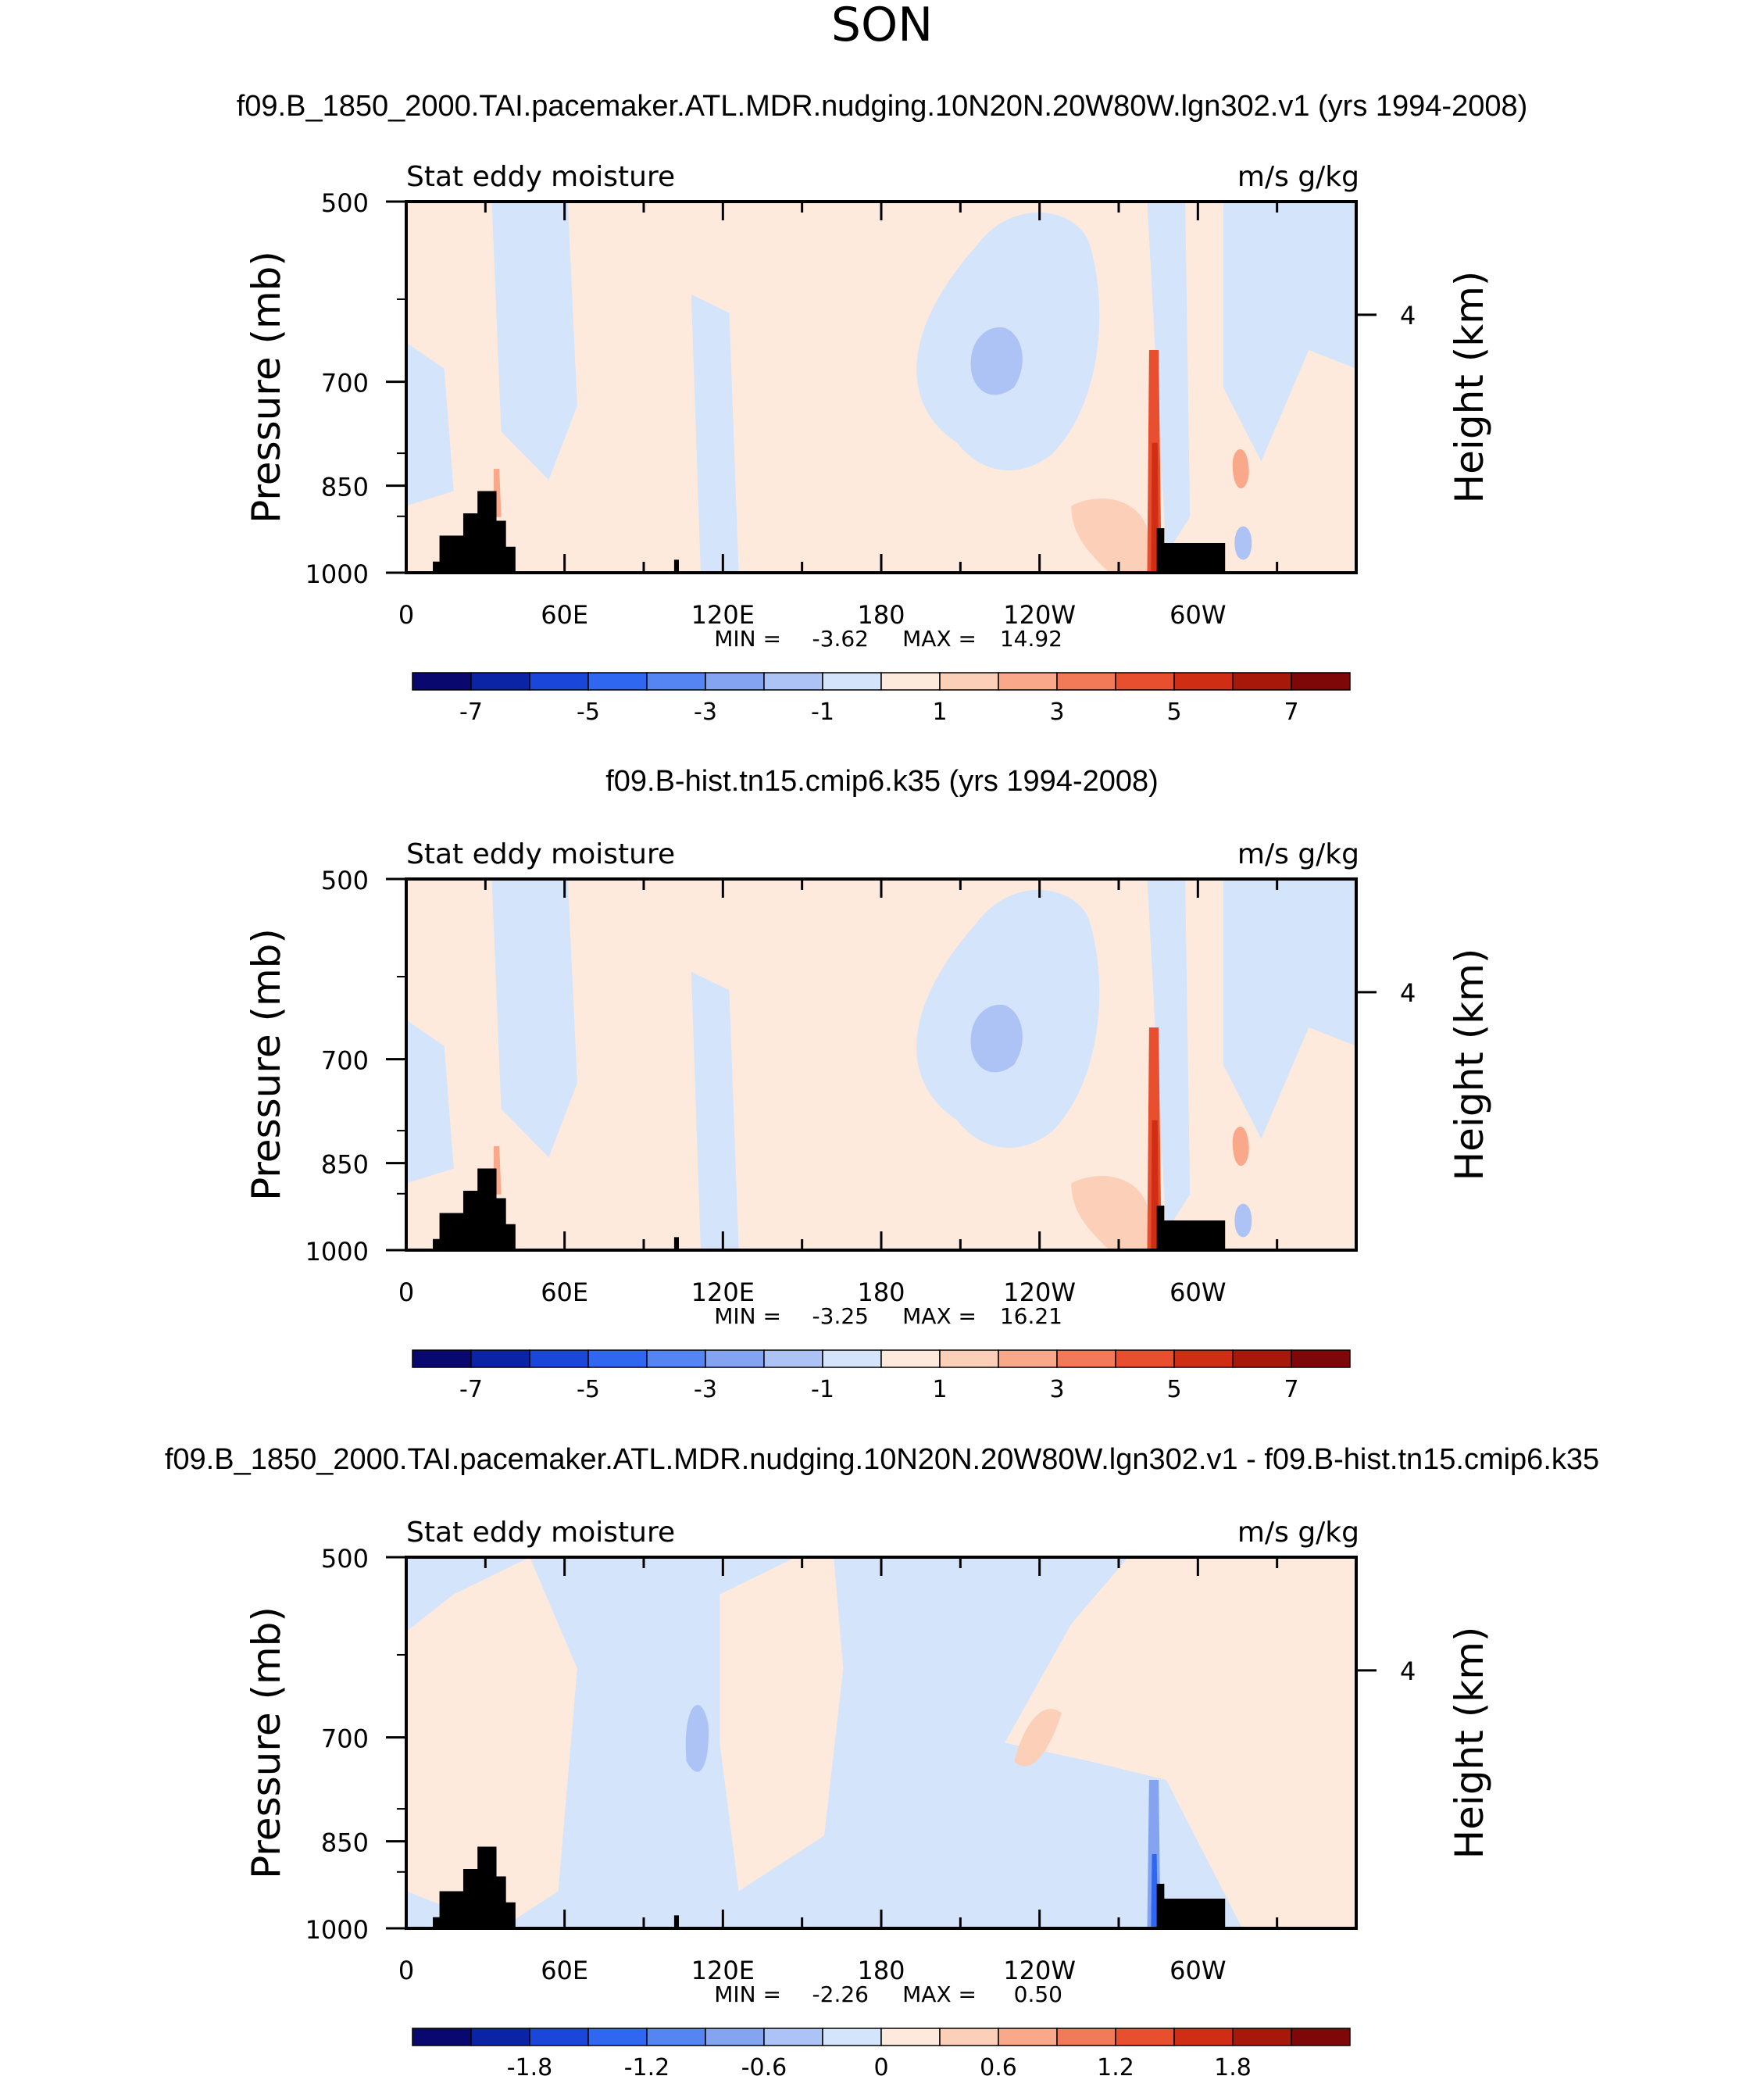  What do you see at coordinates (782, 1724) in the screenshot?
I see `contour-peach-central` at bounding box center [782, 1724].